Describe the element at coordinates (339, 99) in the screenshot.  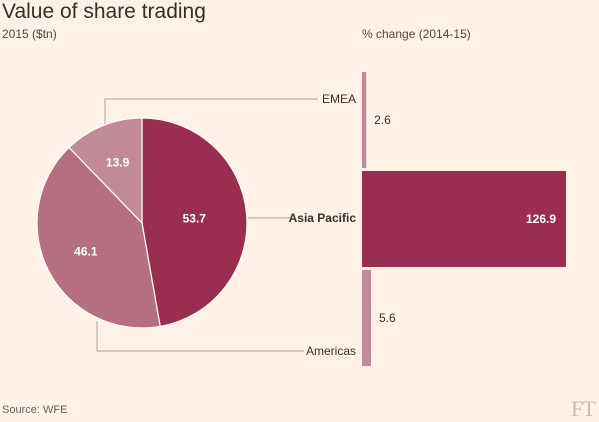
I see `category-label-emea: EMEA` at that location.